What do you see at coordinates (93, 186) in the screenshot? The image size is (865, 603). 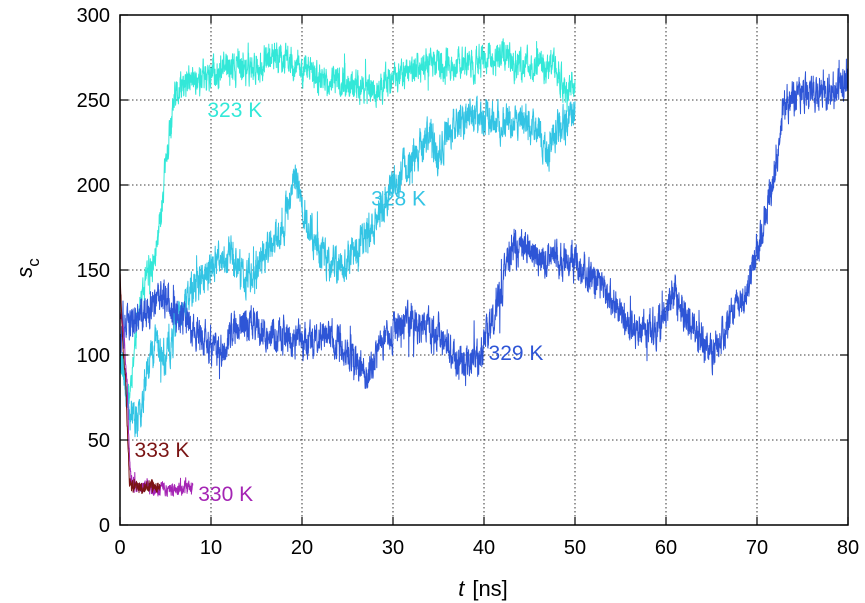 I see `y-tick-label: 200` at bounding box center [93, 186].